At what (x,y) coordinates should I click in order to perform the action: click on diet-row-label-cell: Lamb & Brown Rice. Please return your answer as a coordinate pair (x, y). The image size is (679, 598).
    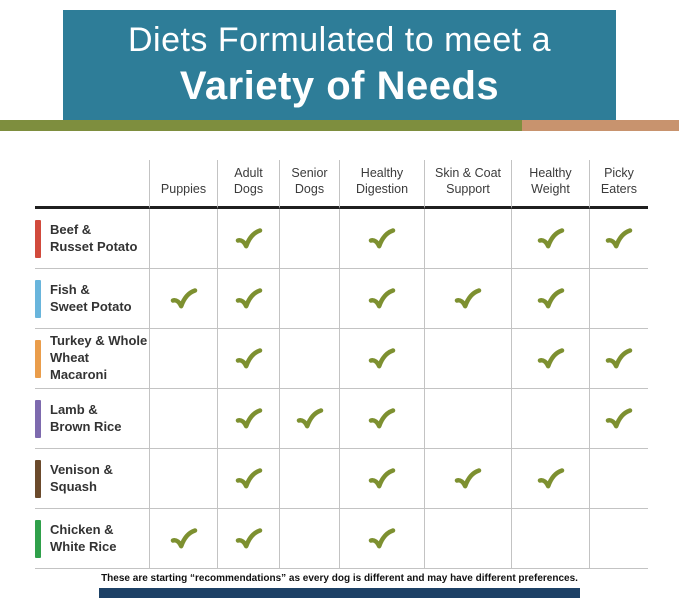
    Looking at the image, I should click on (92, 419).